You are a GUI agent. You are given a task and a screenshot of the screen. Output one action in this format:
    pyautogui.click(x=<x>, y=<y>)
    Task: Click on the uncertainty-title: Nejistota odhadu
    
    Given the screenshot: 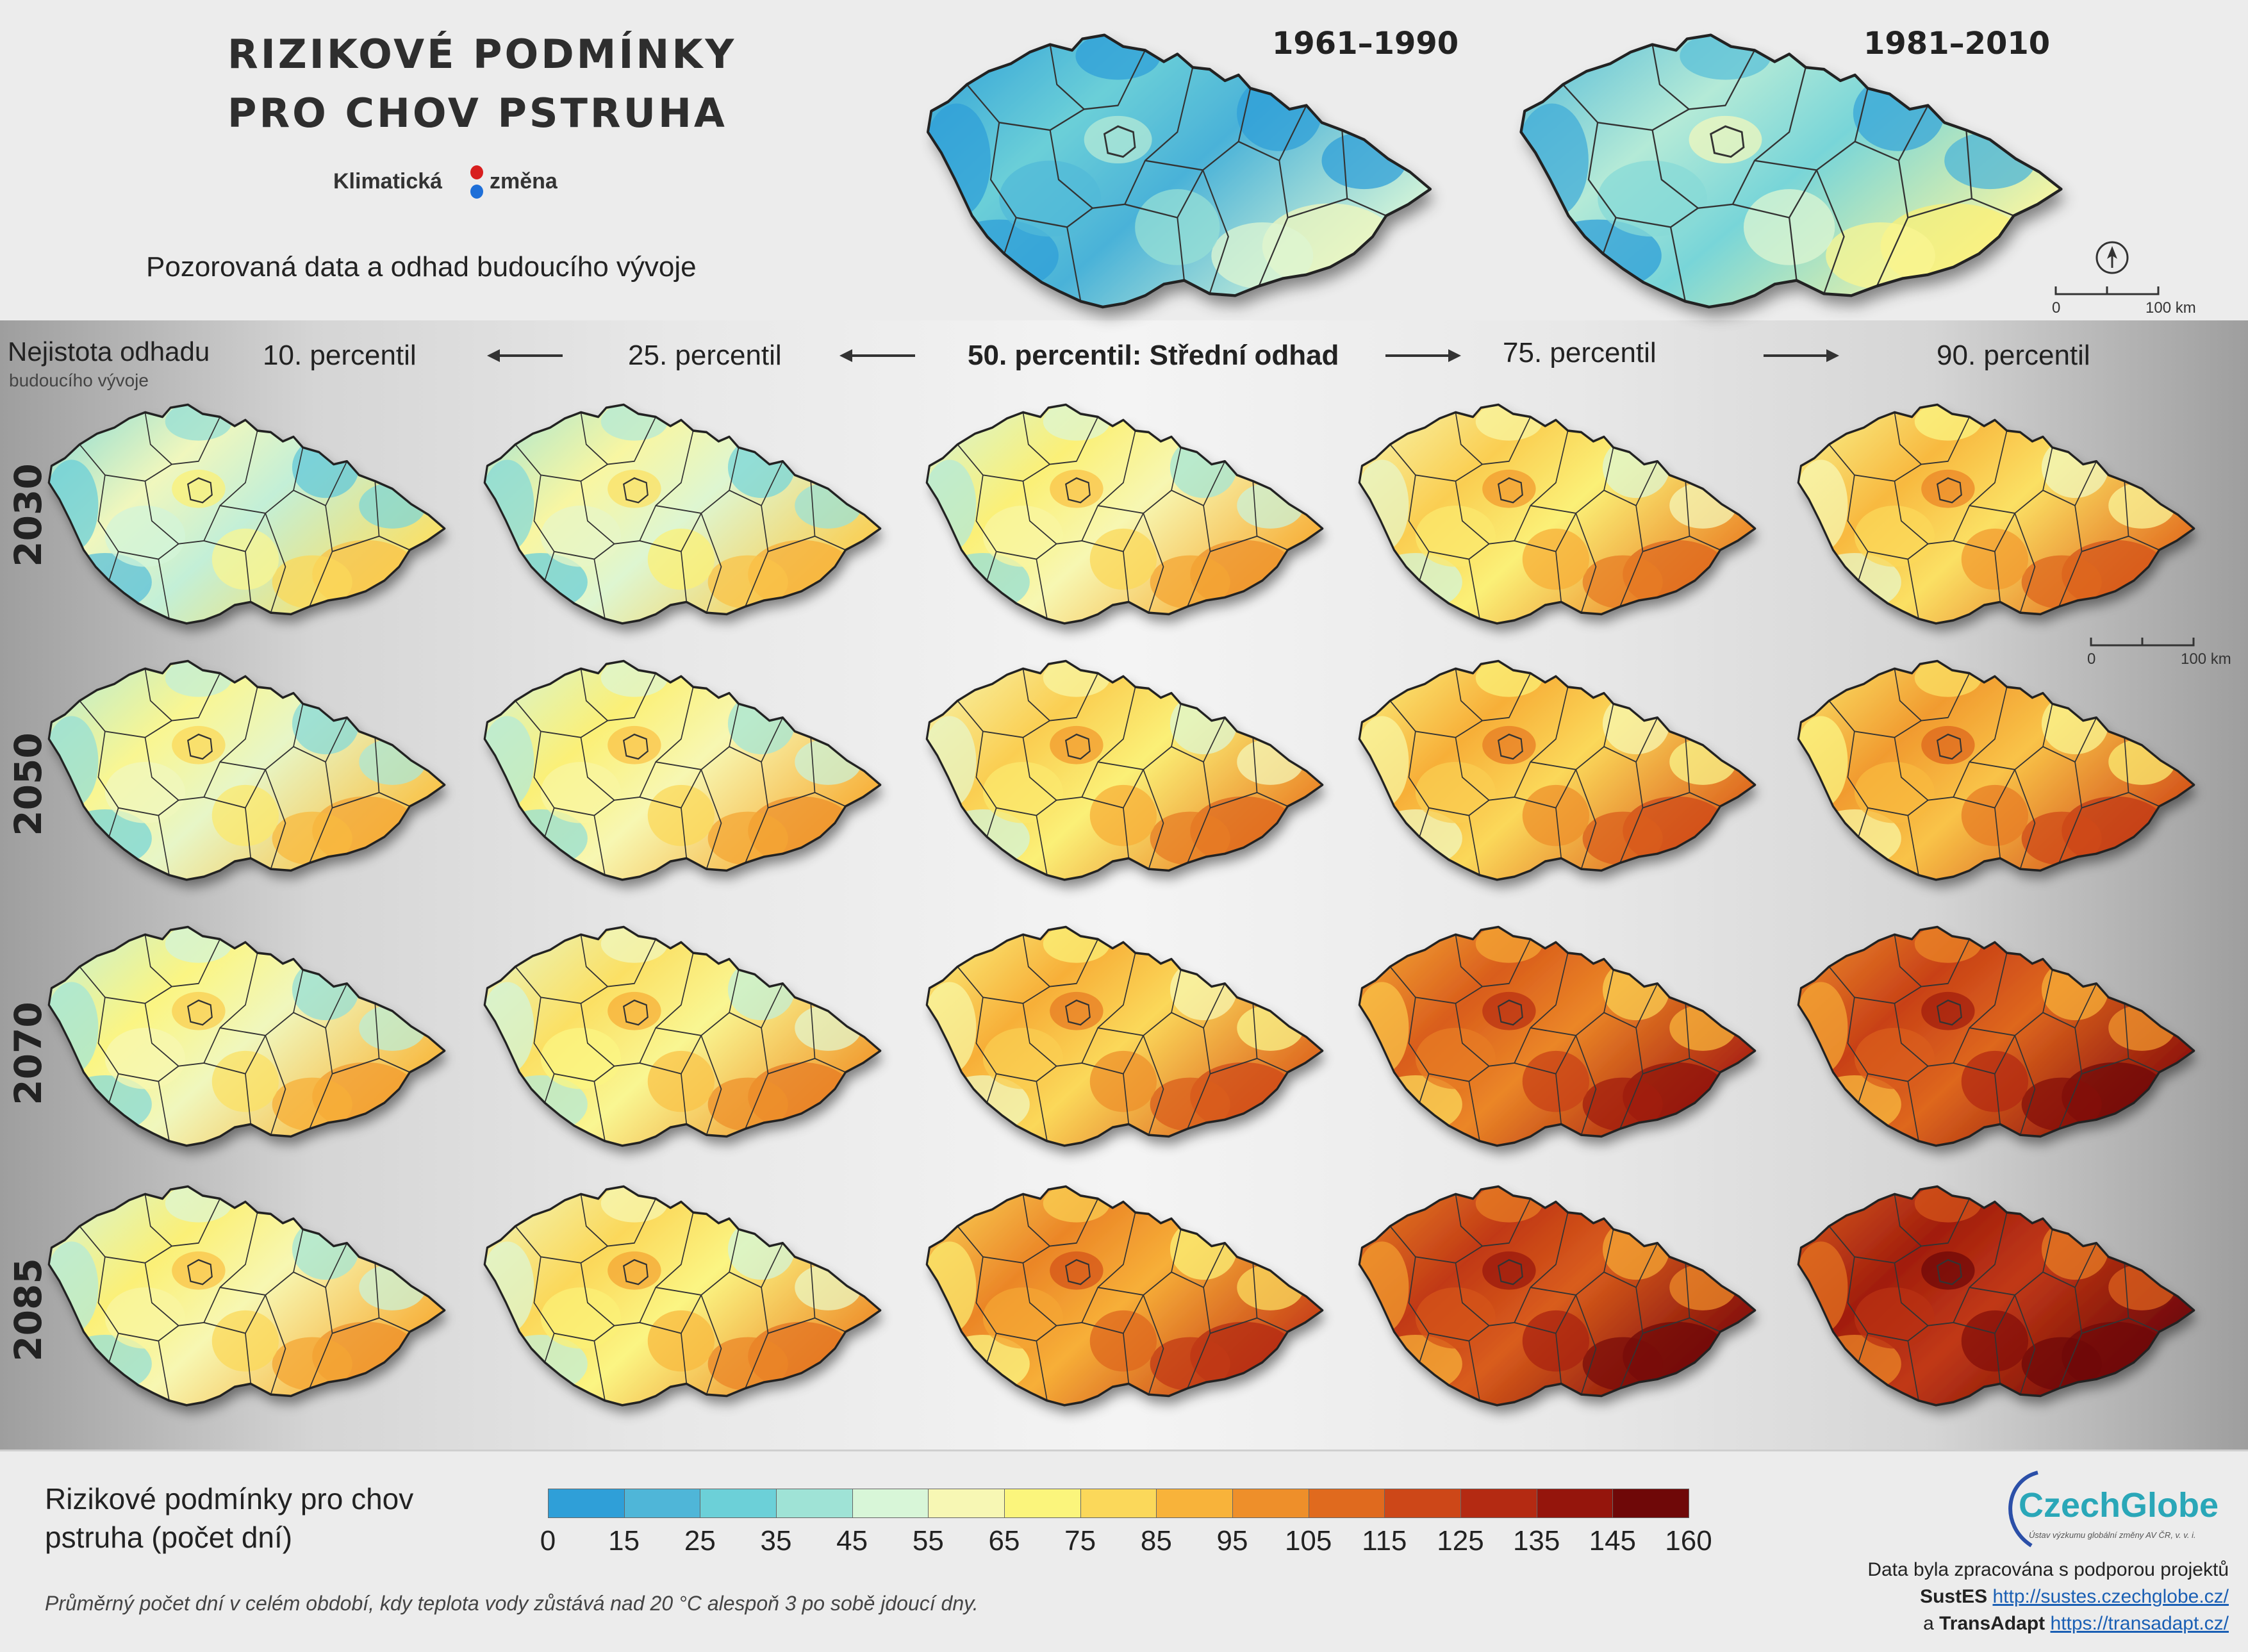 What is the action you would take?
    pyautogui.click(x=109, y=351)
    